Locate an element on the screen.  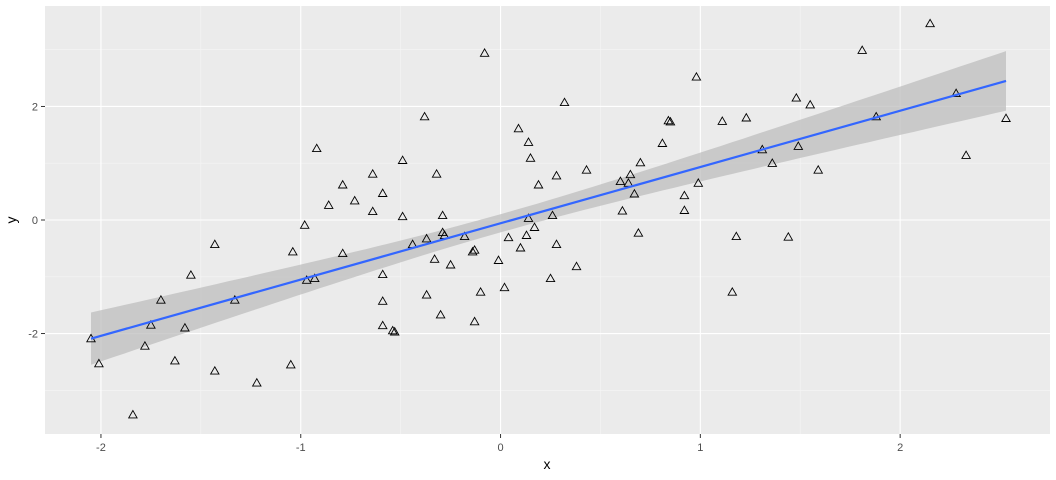
x-tick-label: -1 is located at coordinates (301, 448).